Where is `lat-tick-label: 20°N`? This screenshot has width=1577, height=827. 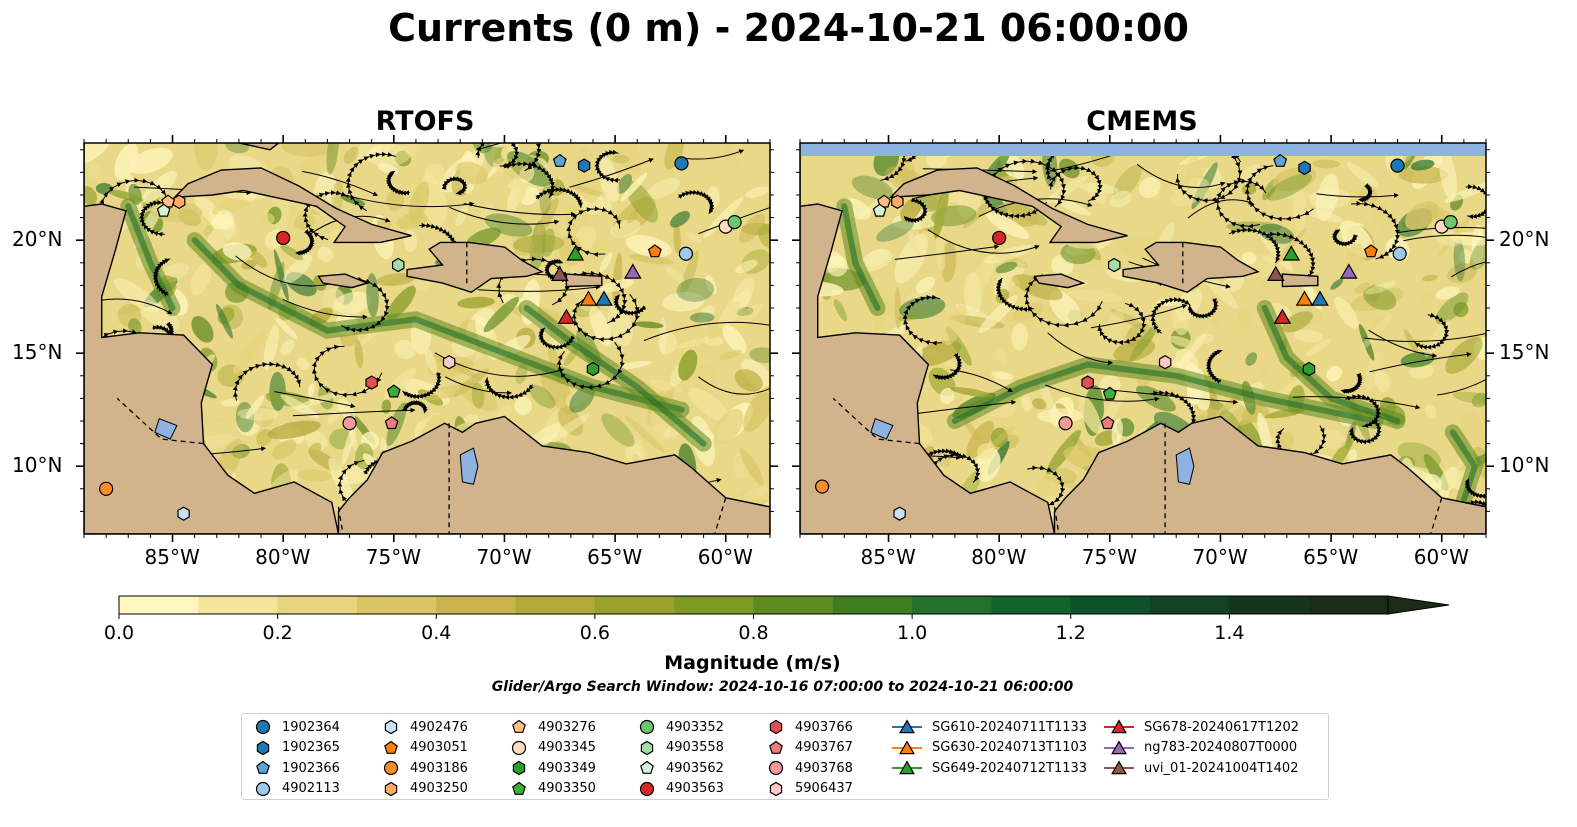 lat-tick-label: 20°N is located at coordinates (1524, 239).